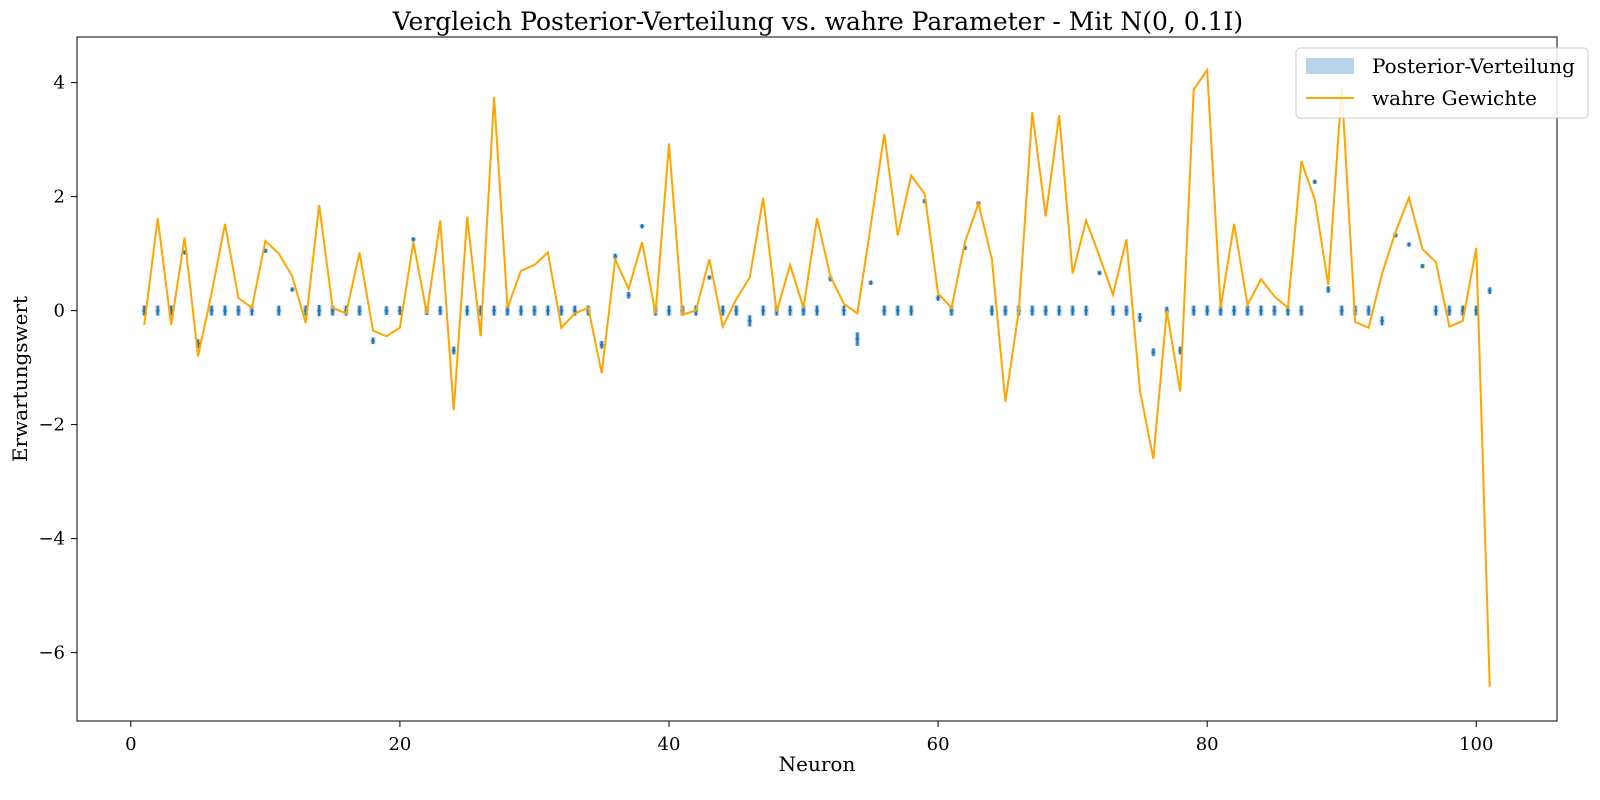 Image resolution: width=1600 pixels, height=800 pixels. Describe the element at coordinates (20, 379) in the screenshot. I see `y-axis-label: Erwartungswert` at that location.